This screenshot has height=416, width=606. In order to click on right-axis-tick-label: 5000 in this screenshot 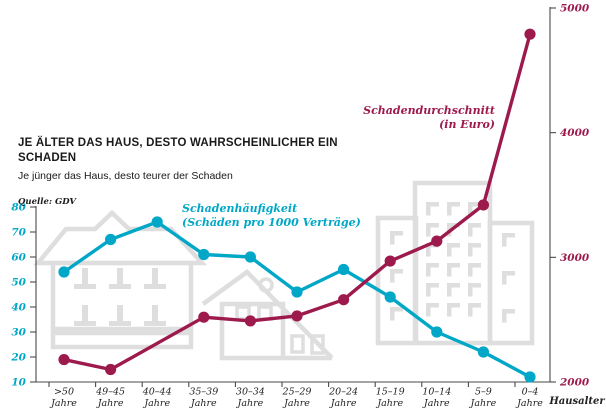, I will do `click(575, 9)`.